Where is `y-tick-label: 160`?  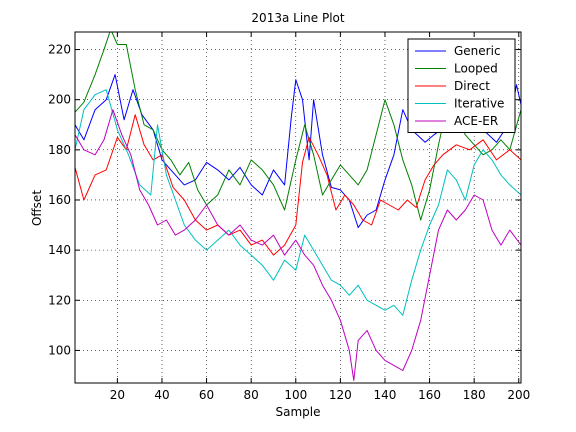 y-tick-label: 160 is located at coordinates (59, 200).